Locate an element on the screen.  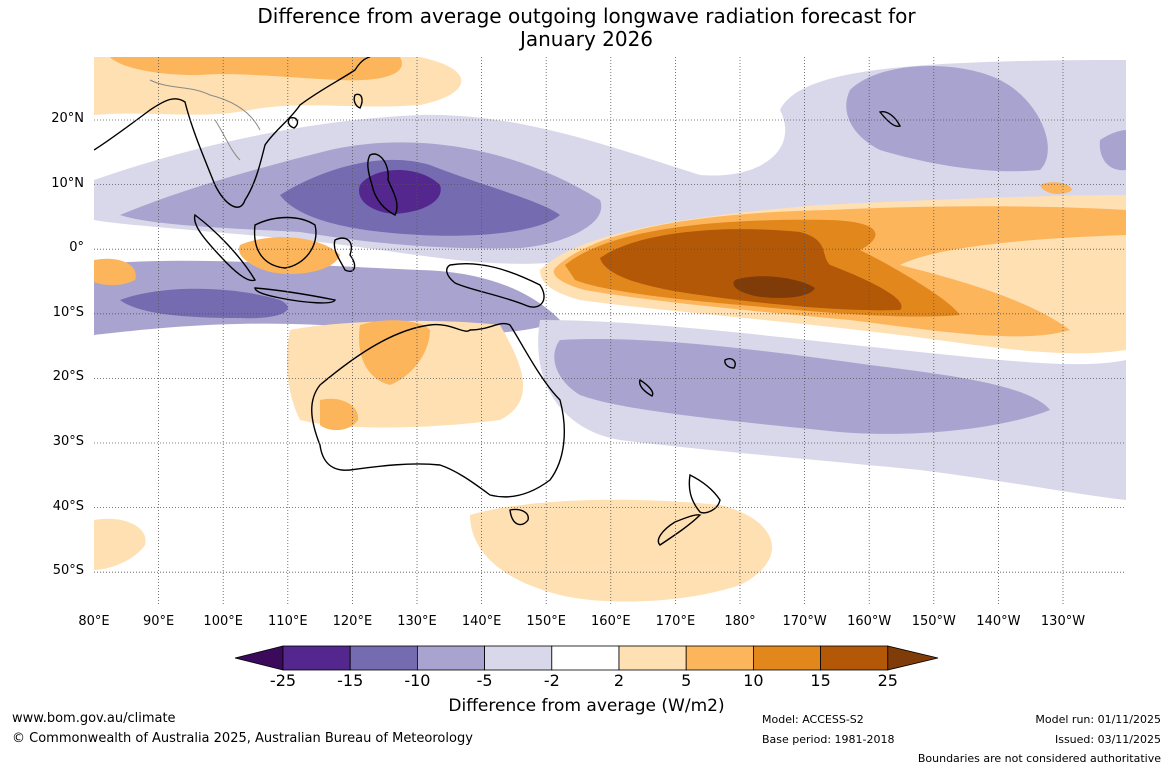
longitude-label: 170°E is located at coordinates (675, 621).